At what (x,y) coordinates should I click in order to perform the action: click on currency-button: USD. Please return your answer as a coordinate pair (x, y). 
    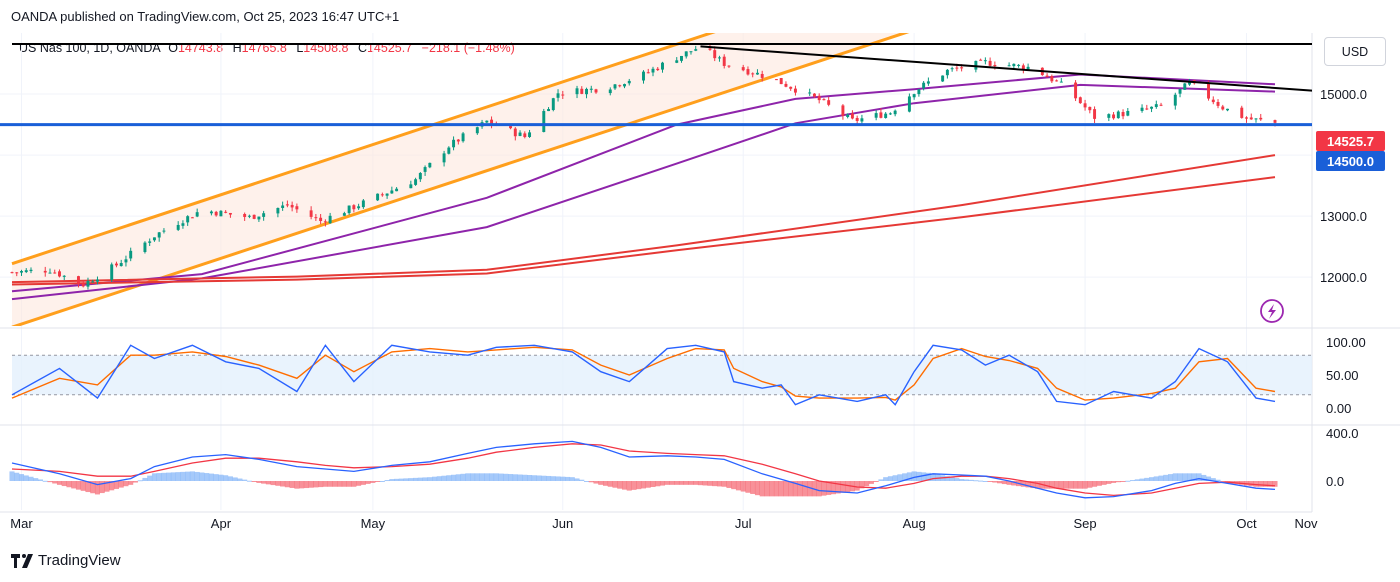
    Looking at the image, I should click on (1355, 51).